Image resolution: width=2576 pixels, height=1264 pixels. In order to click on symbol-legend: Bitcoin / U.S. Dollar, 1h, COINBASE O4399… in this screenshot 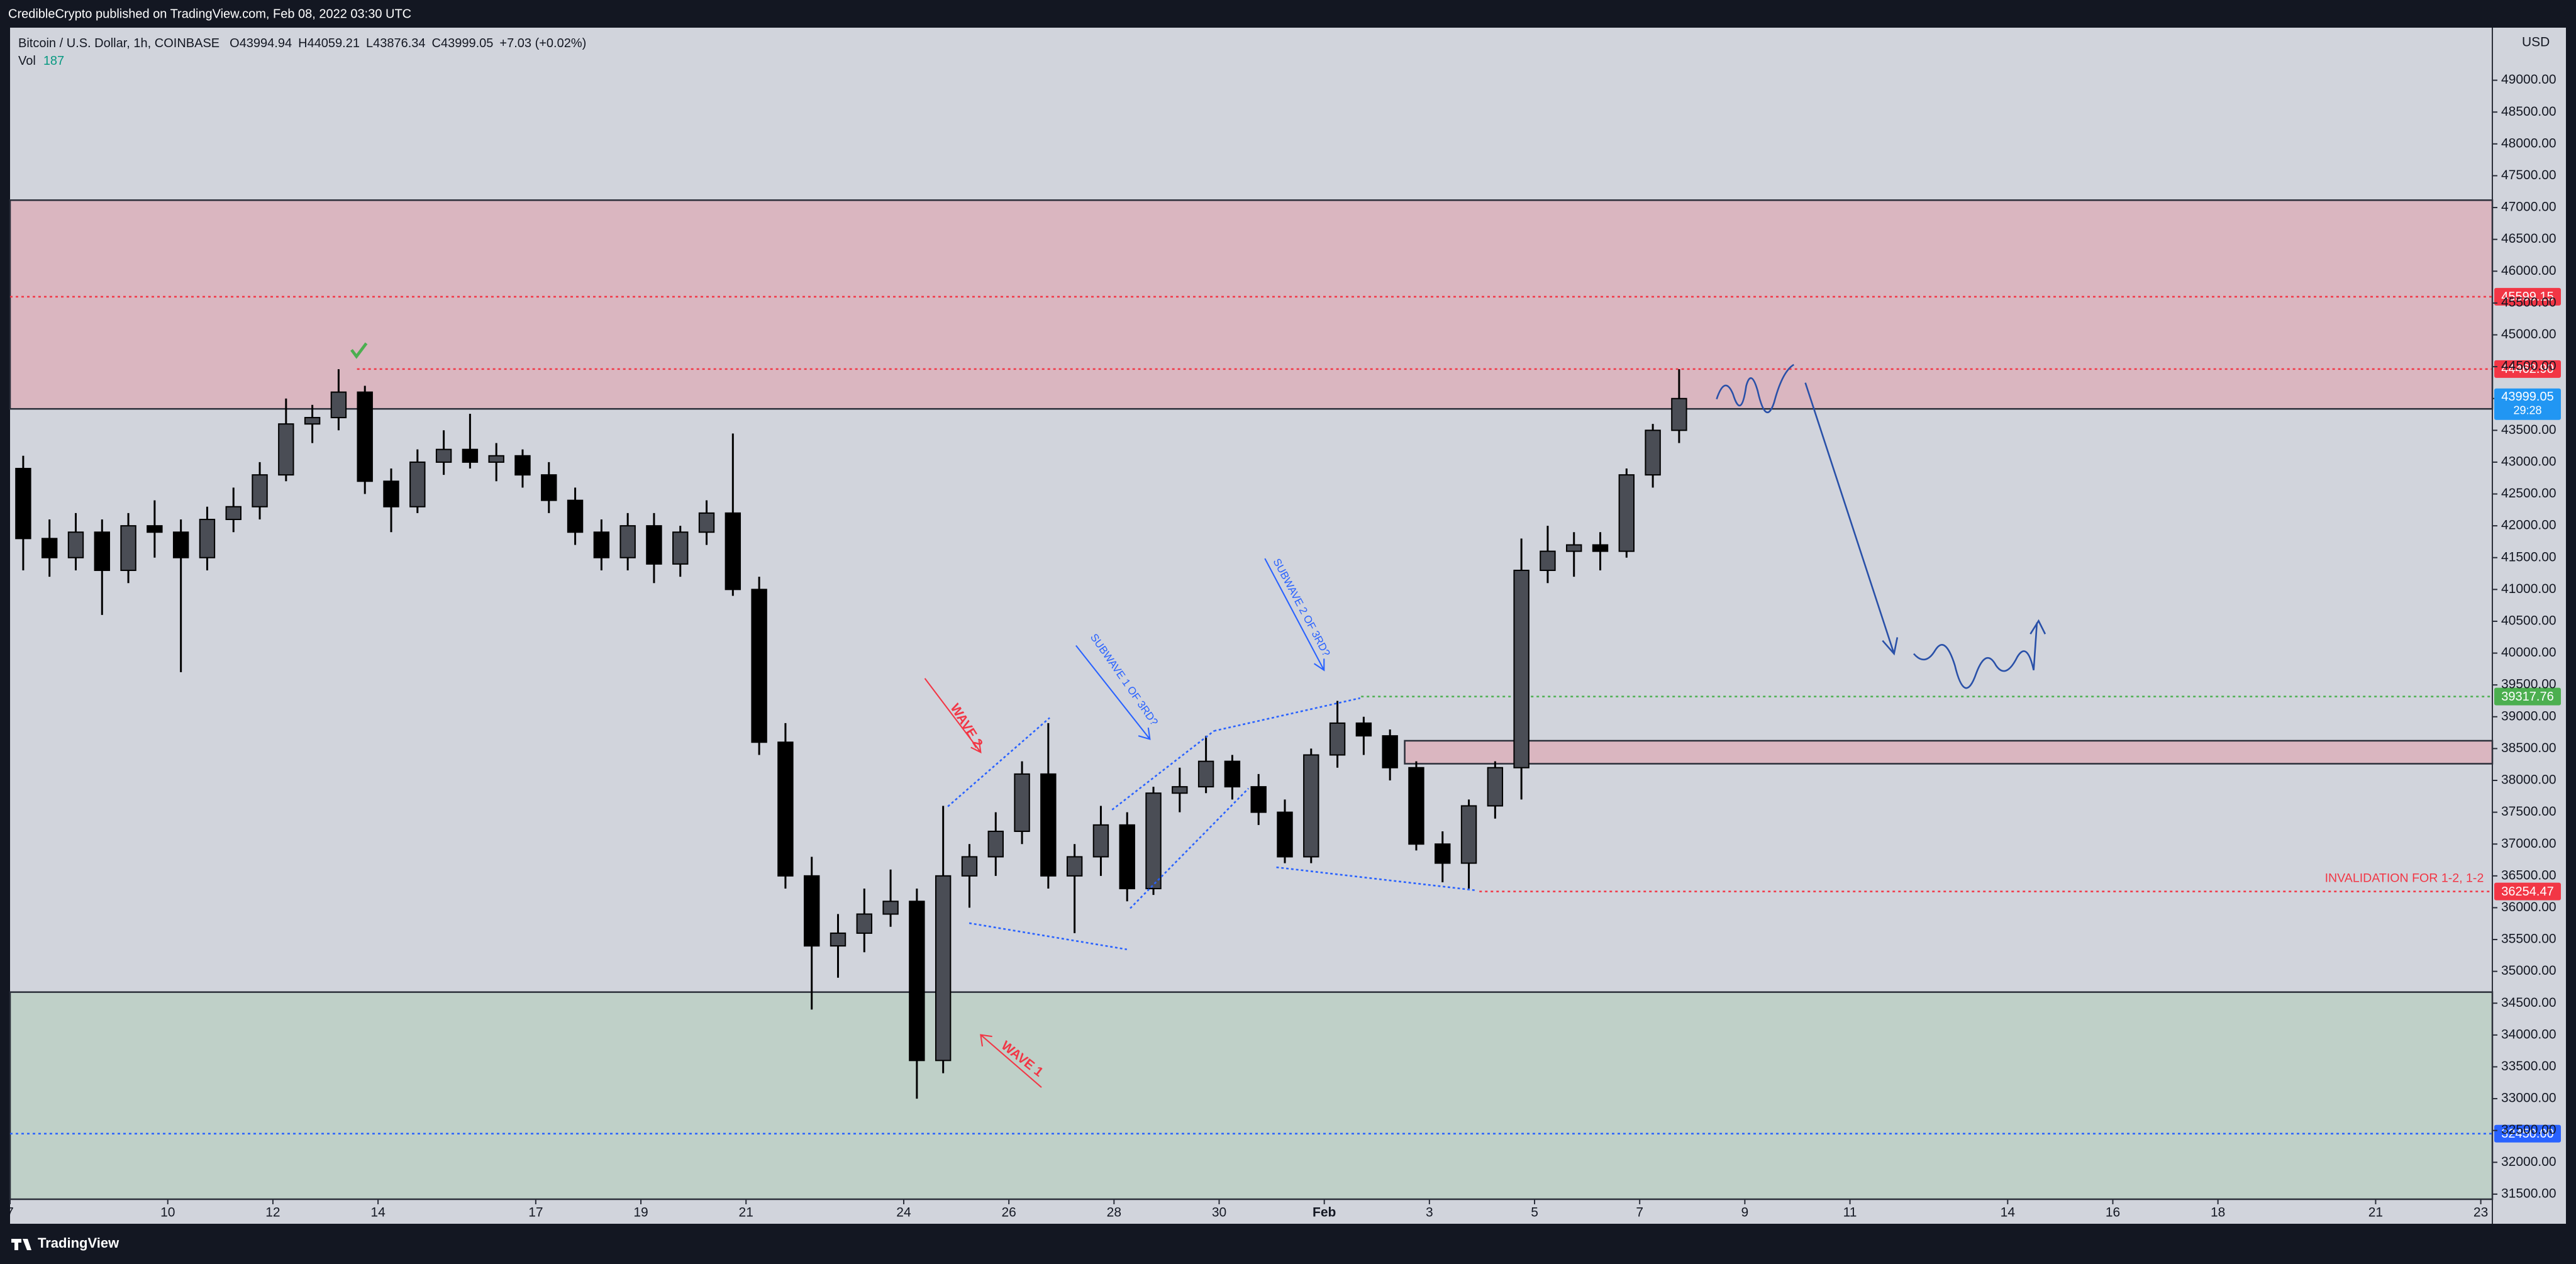, I will do `click(302, 43)`.